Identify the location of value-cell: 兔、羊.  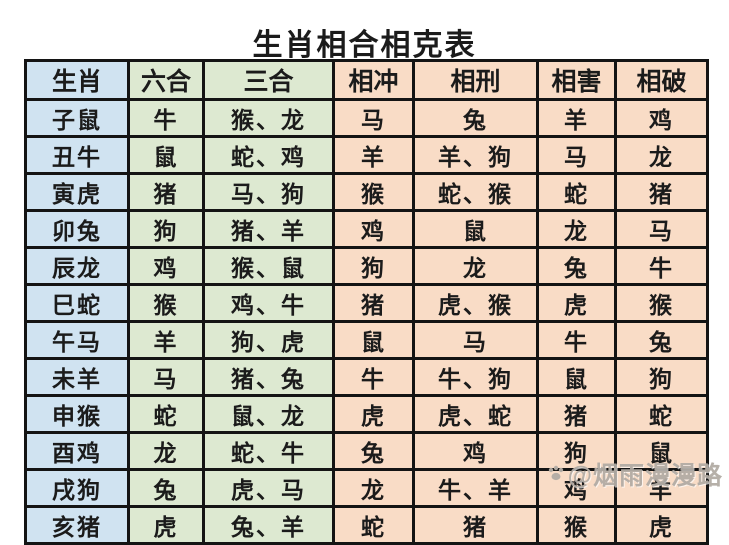
(268, 525).